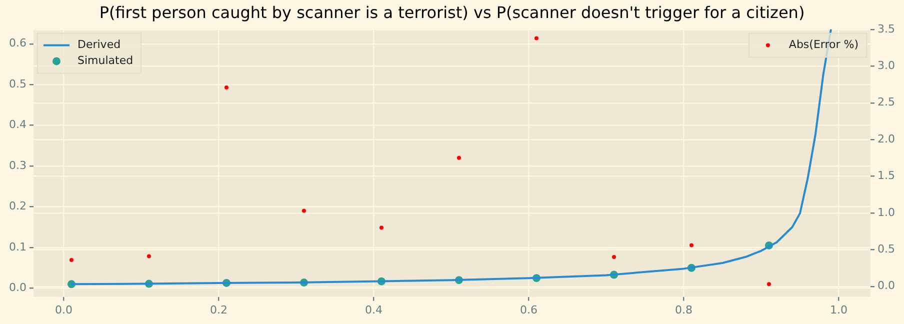 The height and width of the screenshot is (324, 904). I want to click on y2-tick-label: 0.5, so click(887, 249).